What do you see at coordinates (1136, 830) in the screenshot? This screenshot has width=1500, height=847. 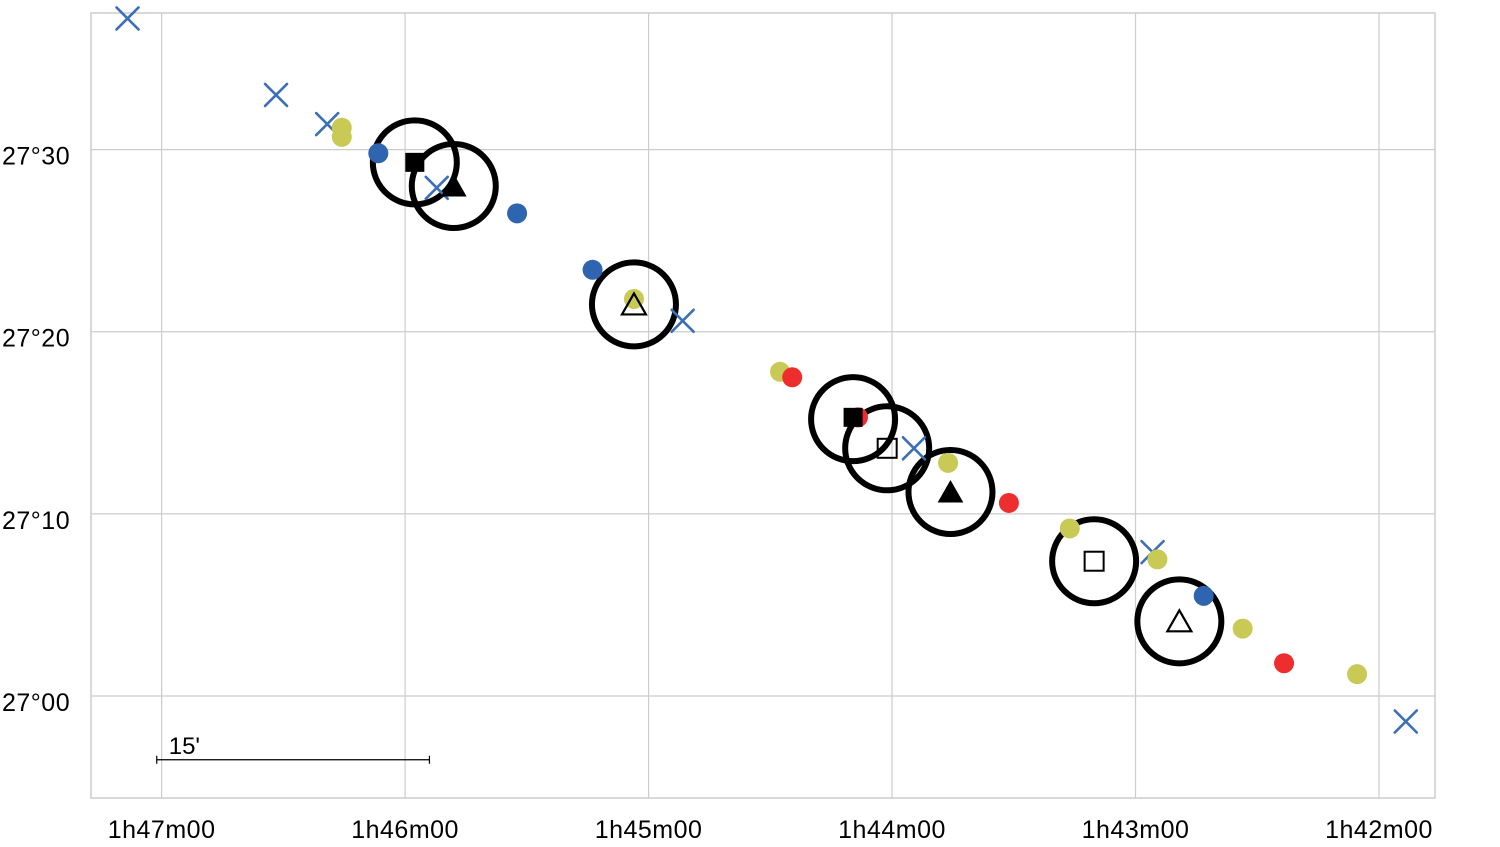 I see `x-tick-label: 1h43m00` at bounding box center [1136, 830].